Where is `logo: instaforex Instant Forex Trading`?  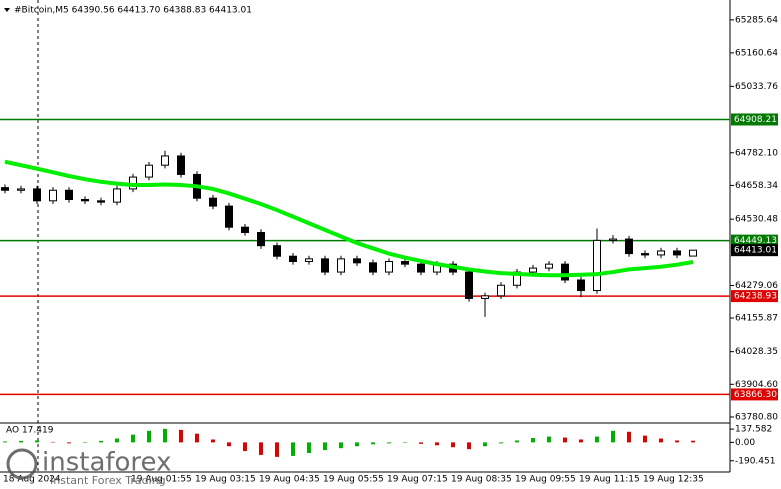 logo: instaforex Instant Forex Trading is located at coordinates (88, 467).